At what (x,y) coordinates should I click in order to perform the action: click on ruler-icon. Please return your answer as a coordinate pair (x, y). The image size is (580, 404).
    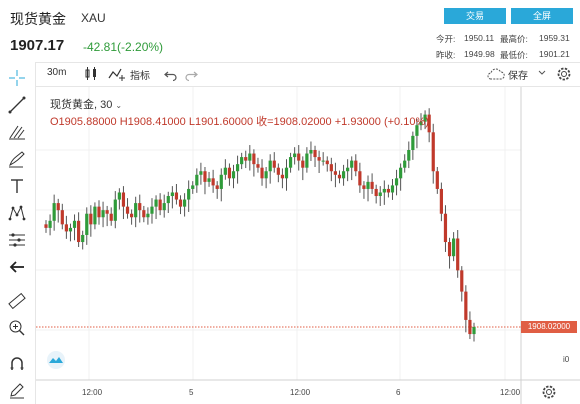
    Looking at the image, I should click on (17, 301).